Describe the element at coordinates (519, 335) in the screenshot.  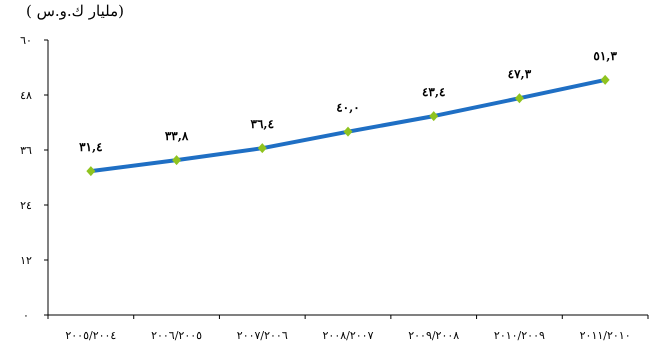
I see `x-tick-label: ٢٠١٠/٢٠٠٩` at that location.